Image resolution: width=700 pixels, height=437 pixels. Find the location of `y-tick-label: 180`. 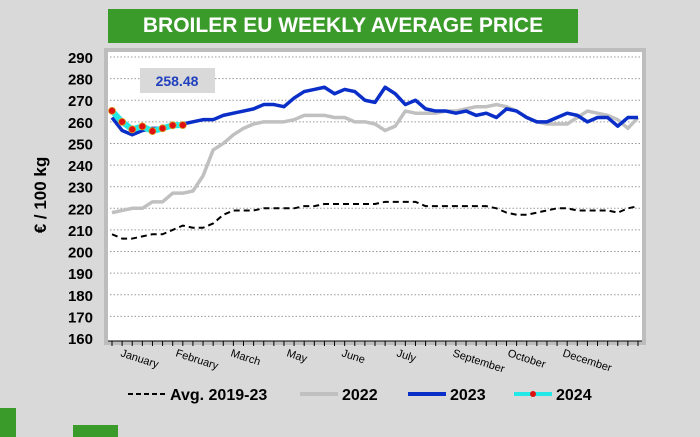

y-tick-label: 180 is located at coordinates (80, 296).